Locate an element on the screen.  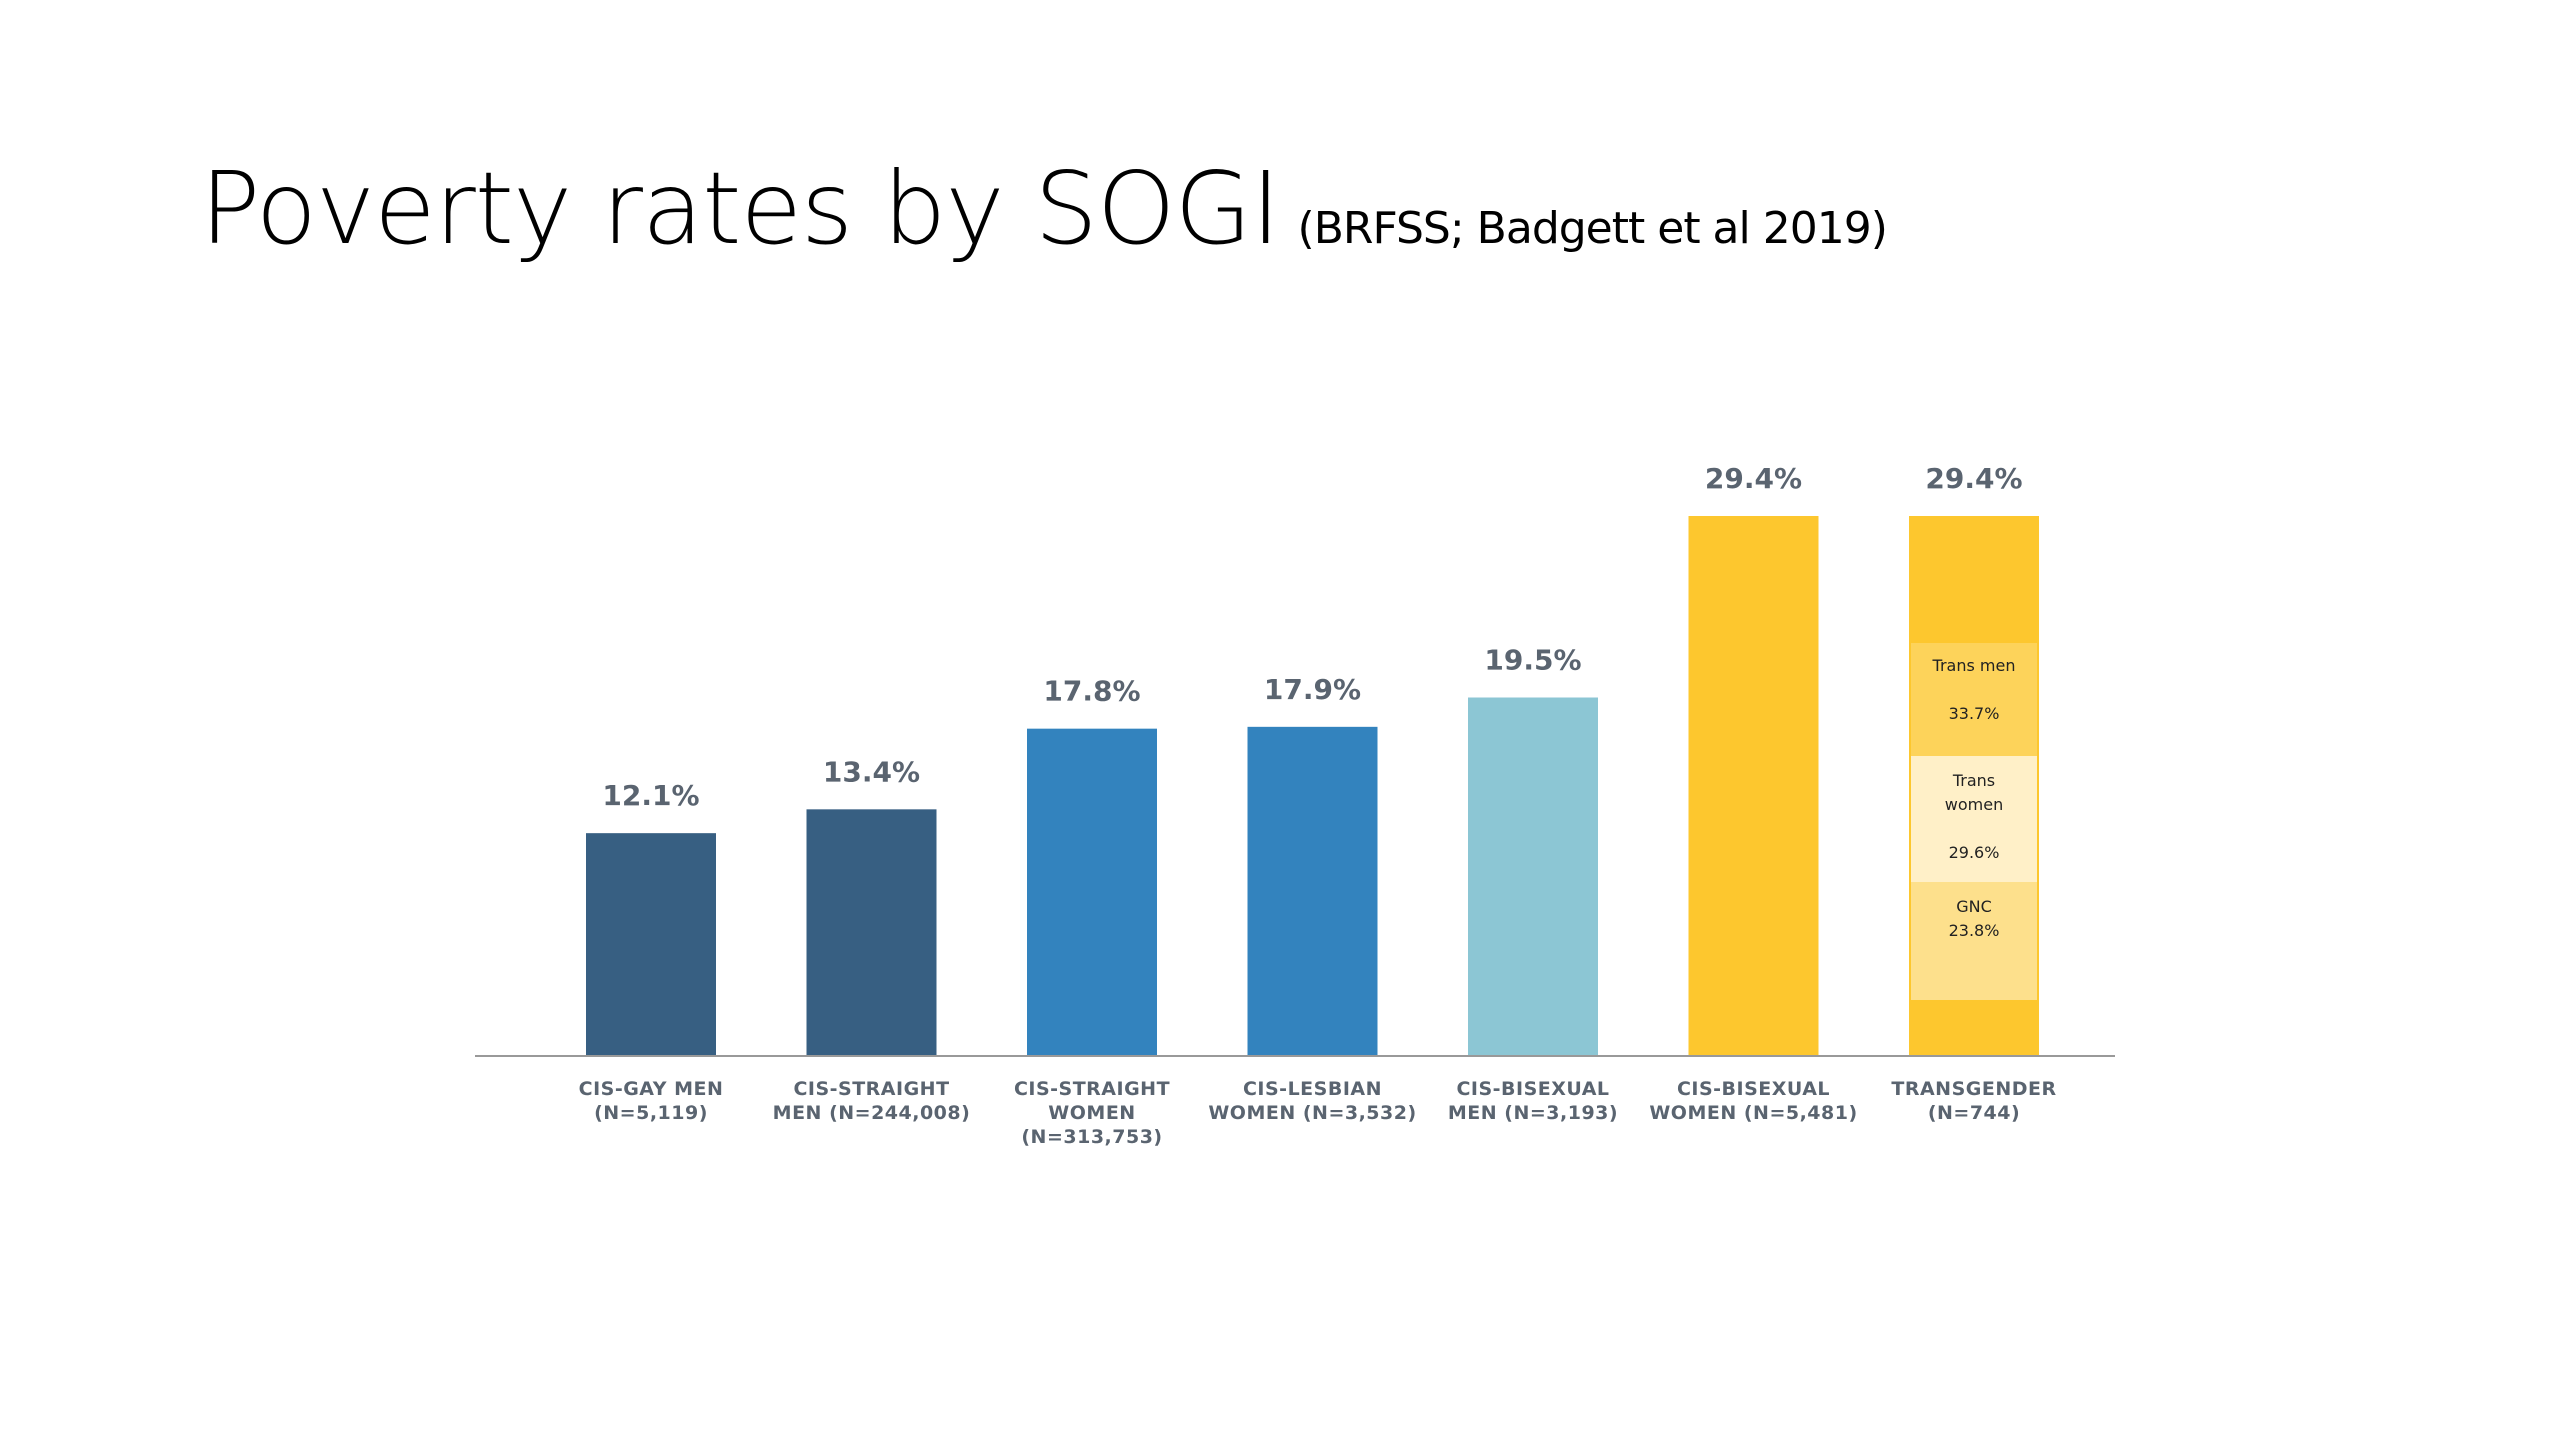
segment-value-3: 23.8% is located at coordinates (1974, 930).